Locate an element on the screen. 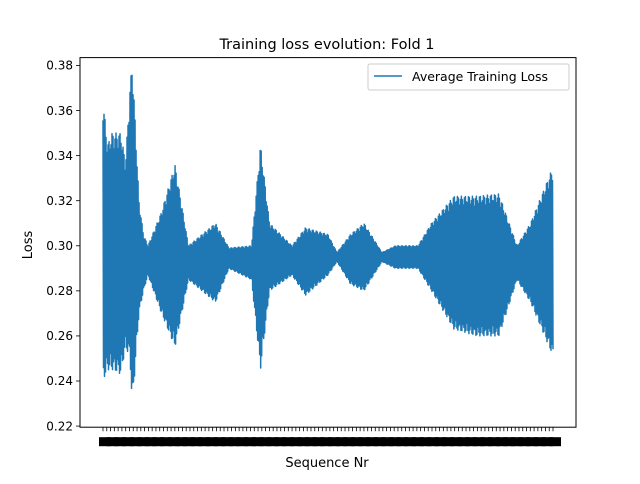 The height and width of the screenshot is (484, 640). x-axis-label: Sequence Nr is located at coordinates (327, 463).